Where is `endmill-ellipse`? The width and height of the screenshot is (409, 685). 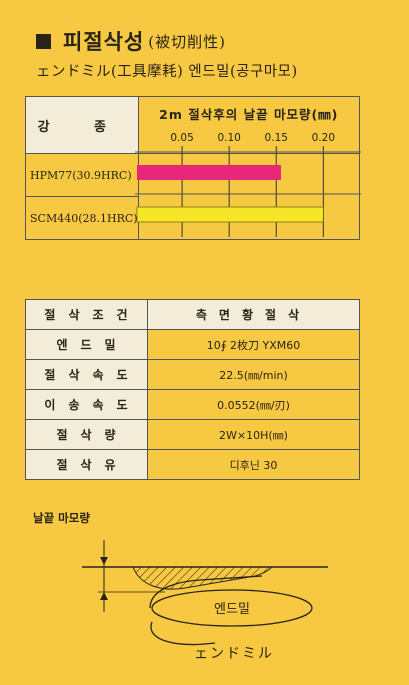 endmill-ellipse is located at coordinates (232, 608).